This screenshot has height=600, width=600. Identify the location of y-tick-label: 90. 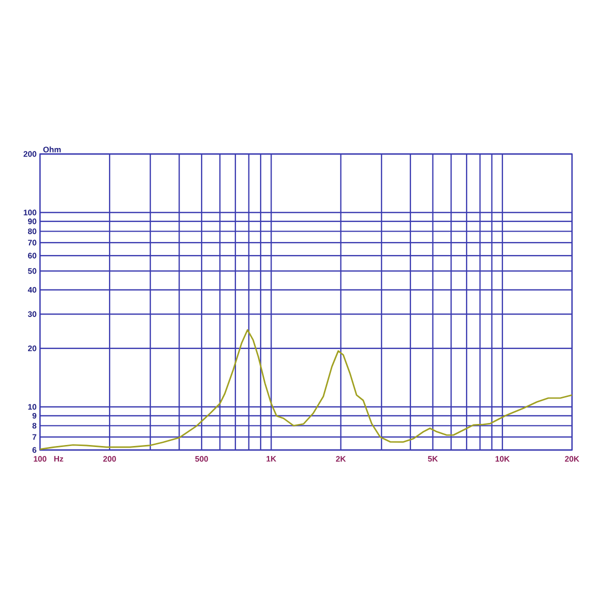
(32, 221).